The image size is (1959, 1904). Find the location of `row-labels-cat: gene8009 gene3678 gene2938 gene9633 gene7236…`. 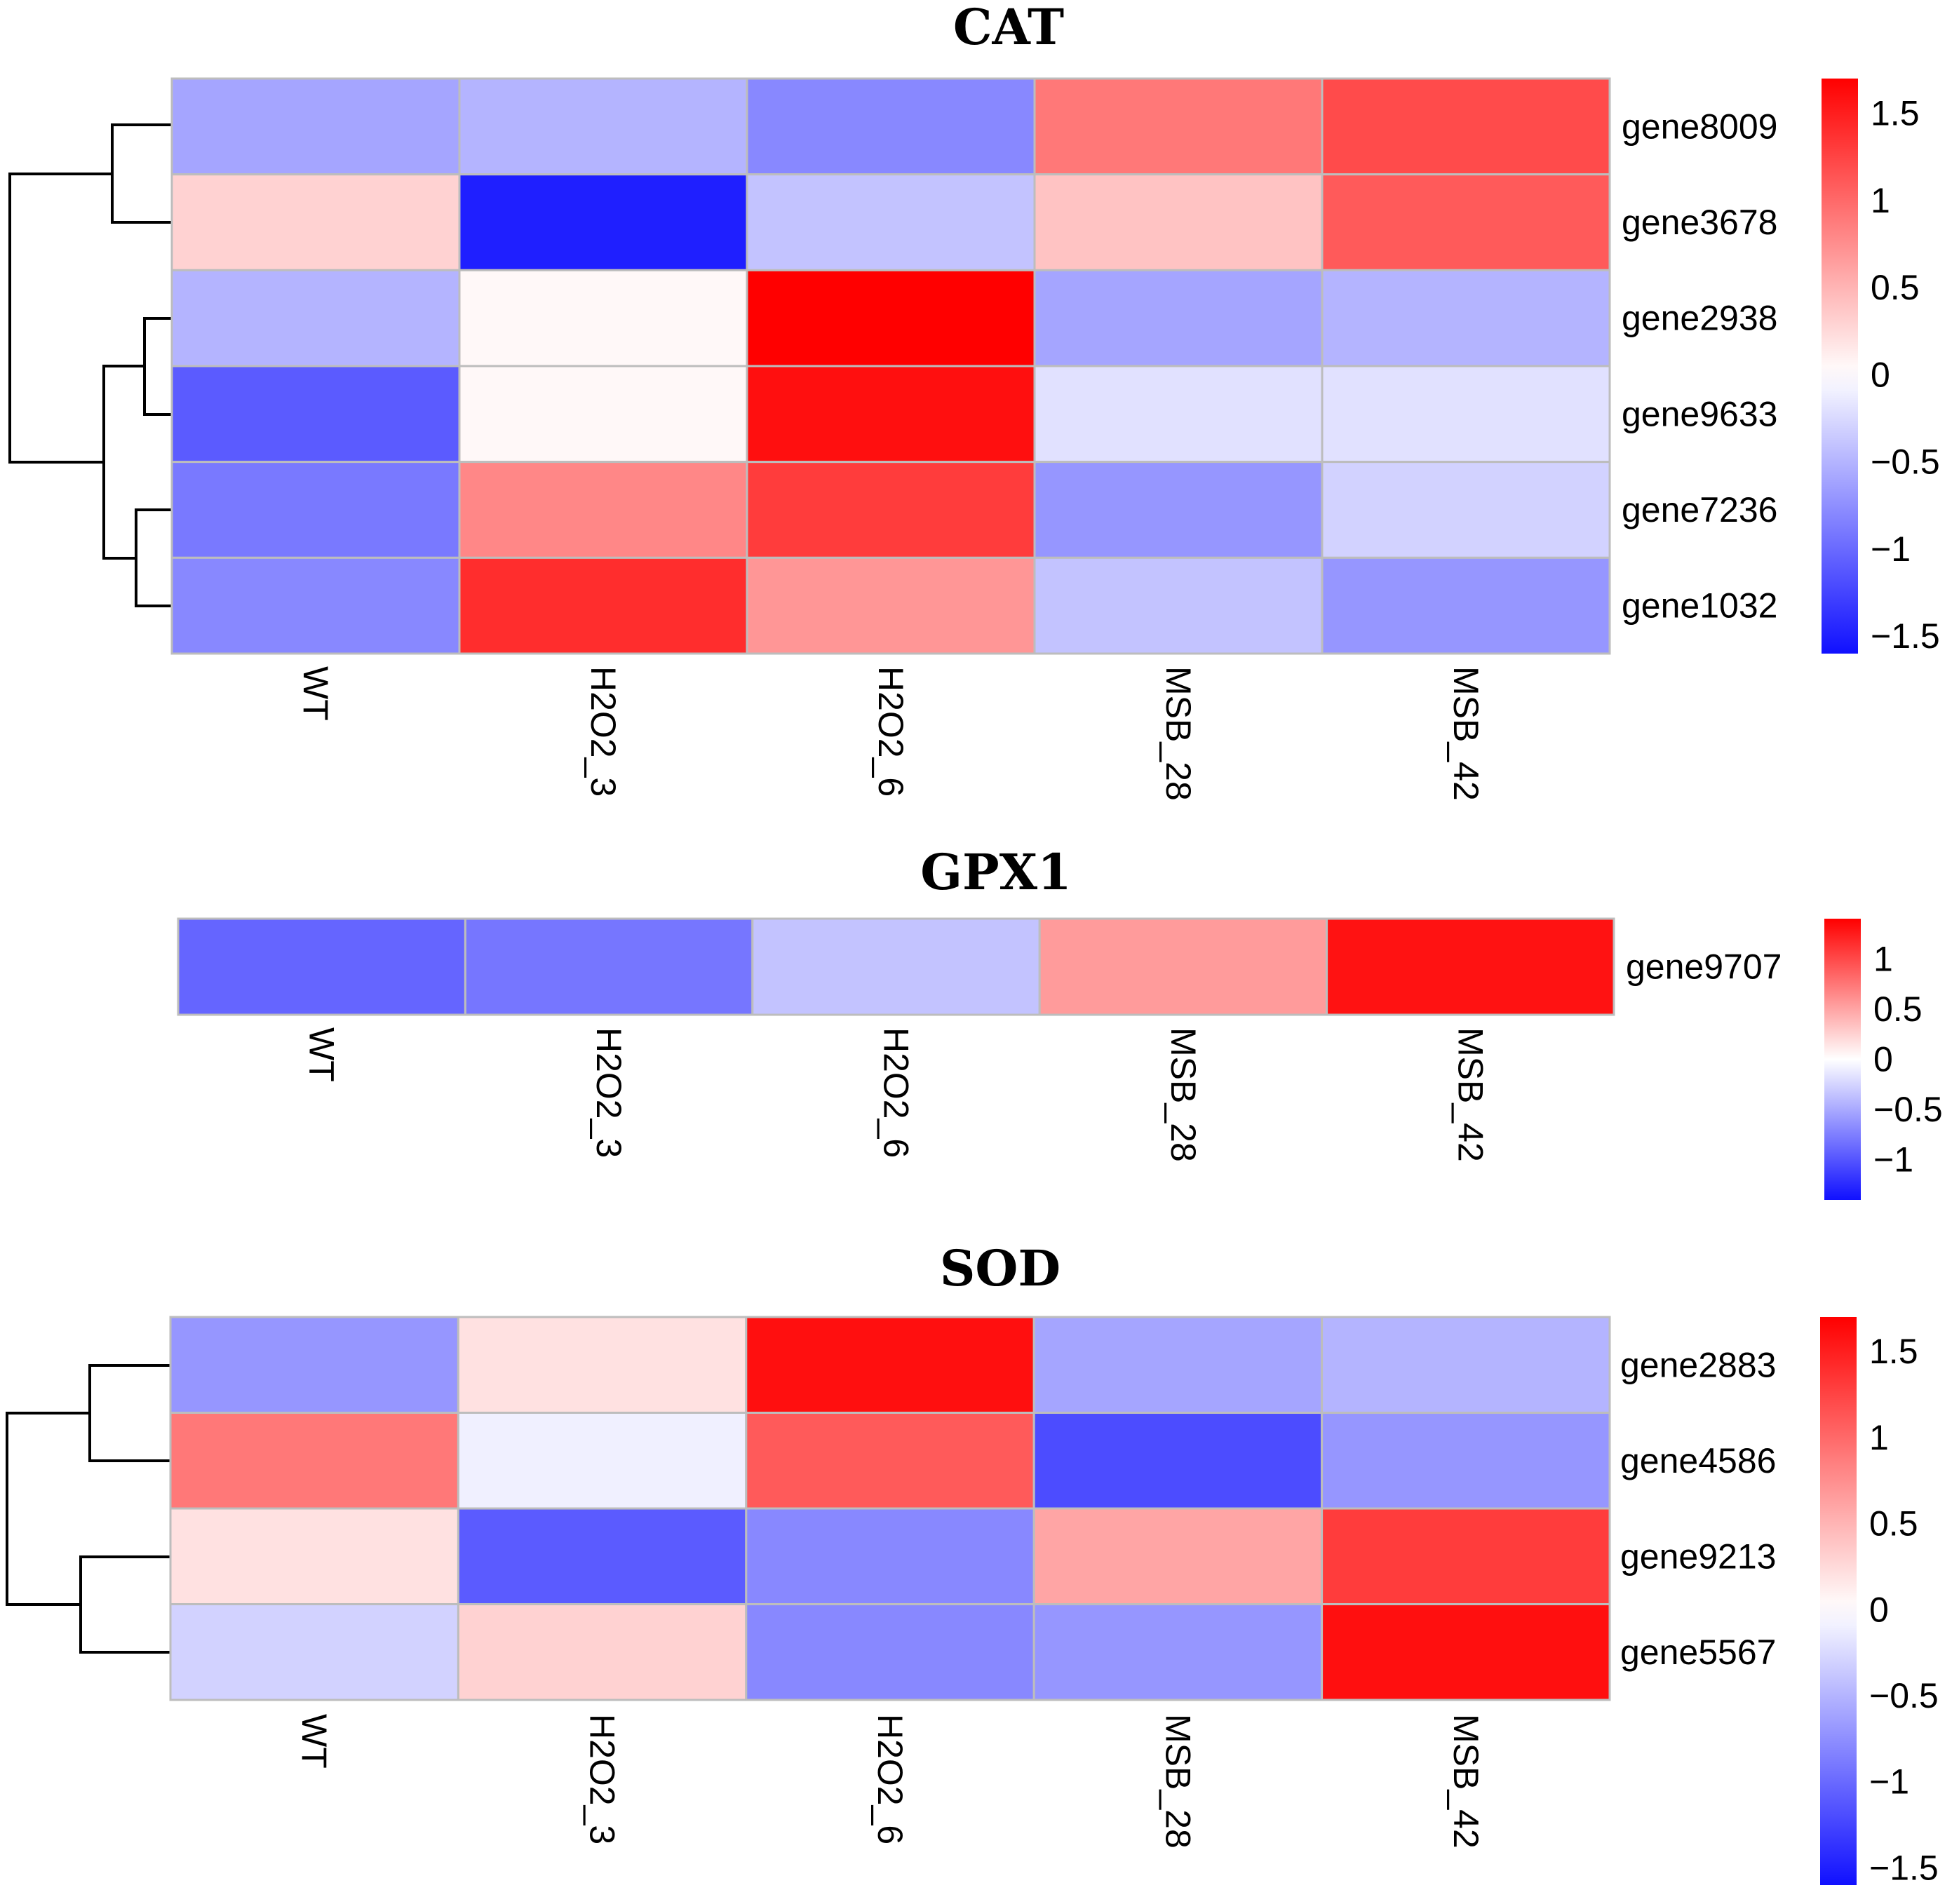

row-labels-cat: gene8009 gene3678 gene2938 gene9633 gene7236… is located at coordinates (1699, 366).